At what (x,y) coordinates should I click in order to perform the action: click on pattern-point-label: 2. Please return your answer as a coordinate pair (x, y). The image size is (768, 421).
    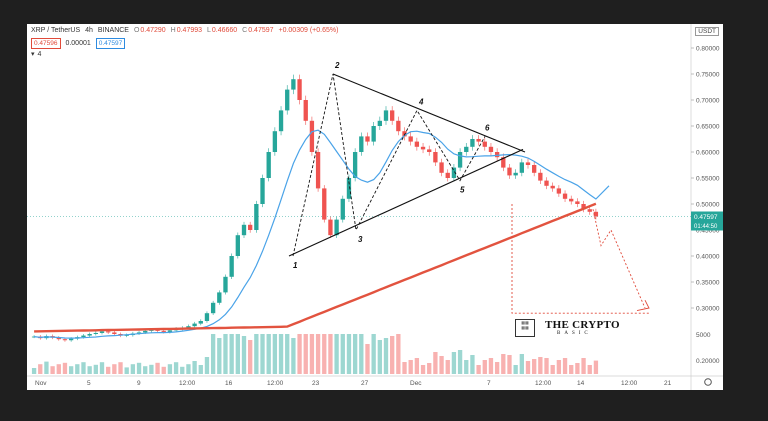
    Looking at the image, I should click on (337, 65).